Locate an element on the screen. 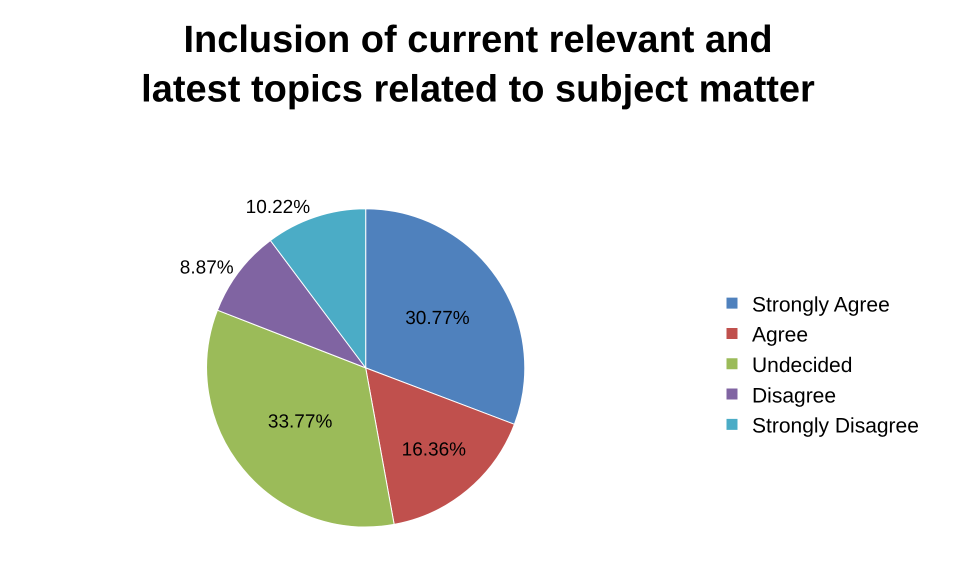 Image resolution: width=956 pixels, height=578 pixels. legend-label: Undecided is located at coordinates (802, 365).